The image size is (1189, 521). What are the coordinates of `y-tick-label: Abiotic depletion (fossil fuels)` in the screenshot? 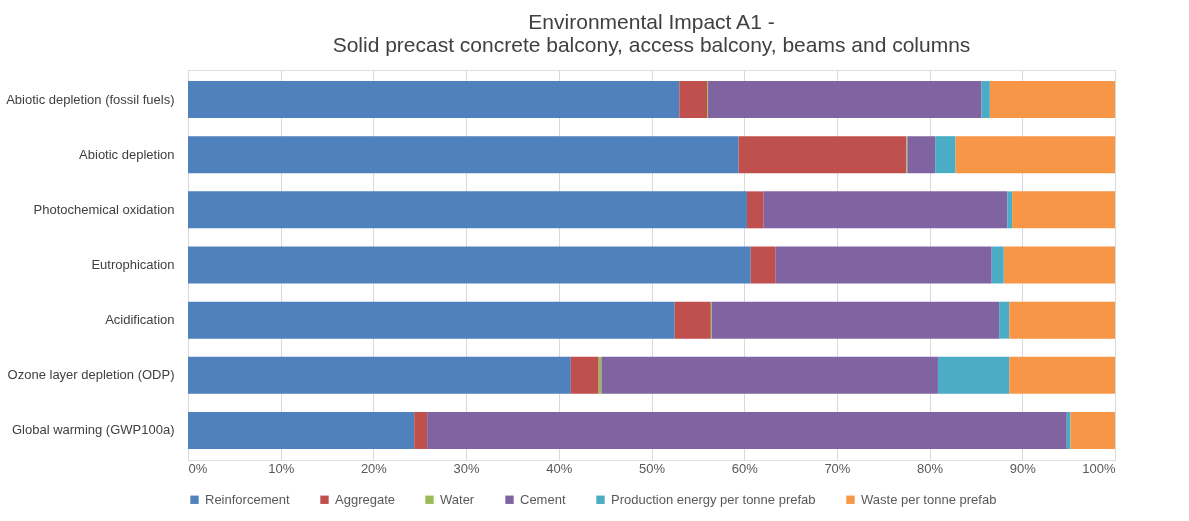 It's located at (90, 99).